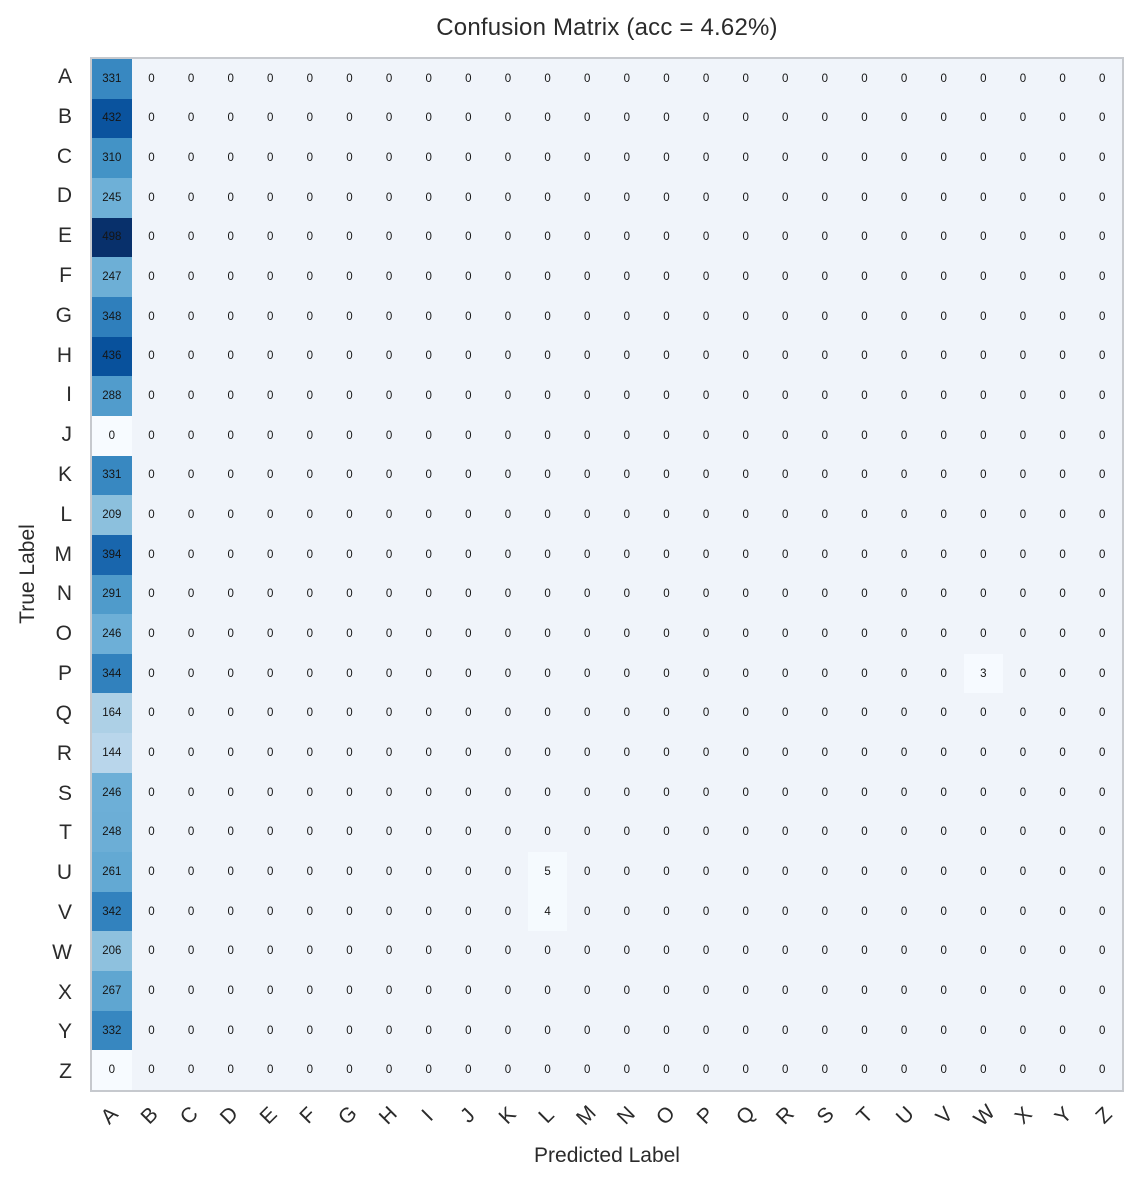 The image size is (1142, 1191). What do you see at coordinates (745, 832) in the screenshot?
I see `matrix-cell-TQ: 0` at bounding box center [745, 832].